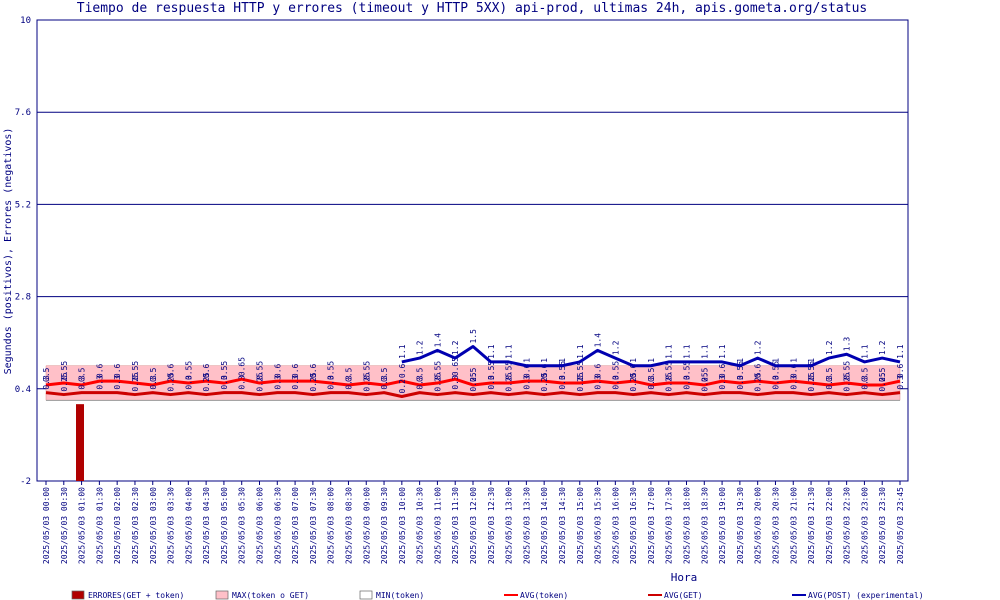  Describe the element at coordinates (509, 525) in the screenshot. I see `x-tick-label: 2025/05/03 13:00` at that location.